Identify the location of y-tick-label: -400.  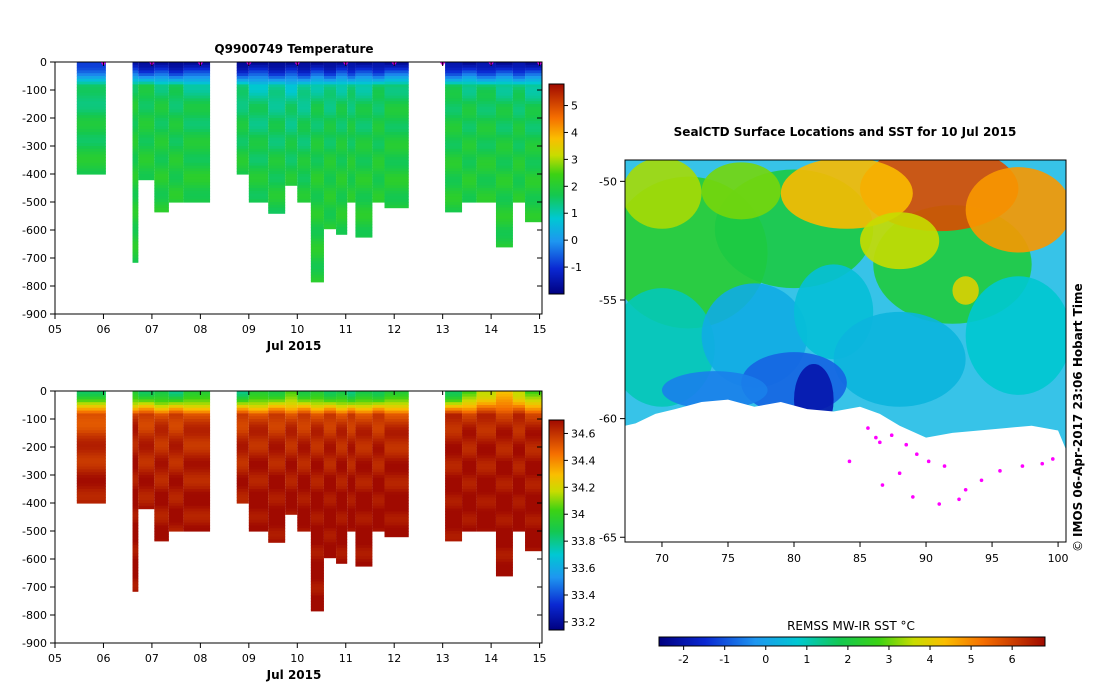
(34, 174).